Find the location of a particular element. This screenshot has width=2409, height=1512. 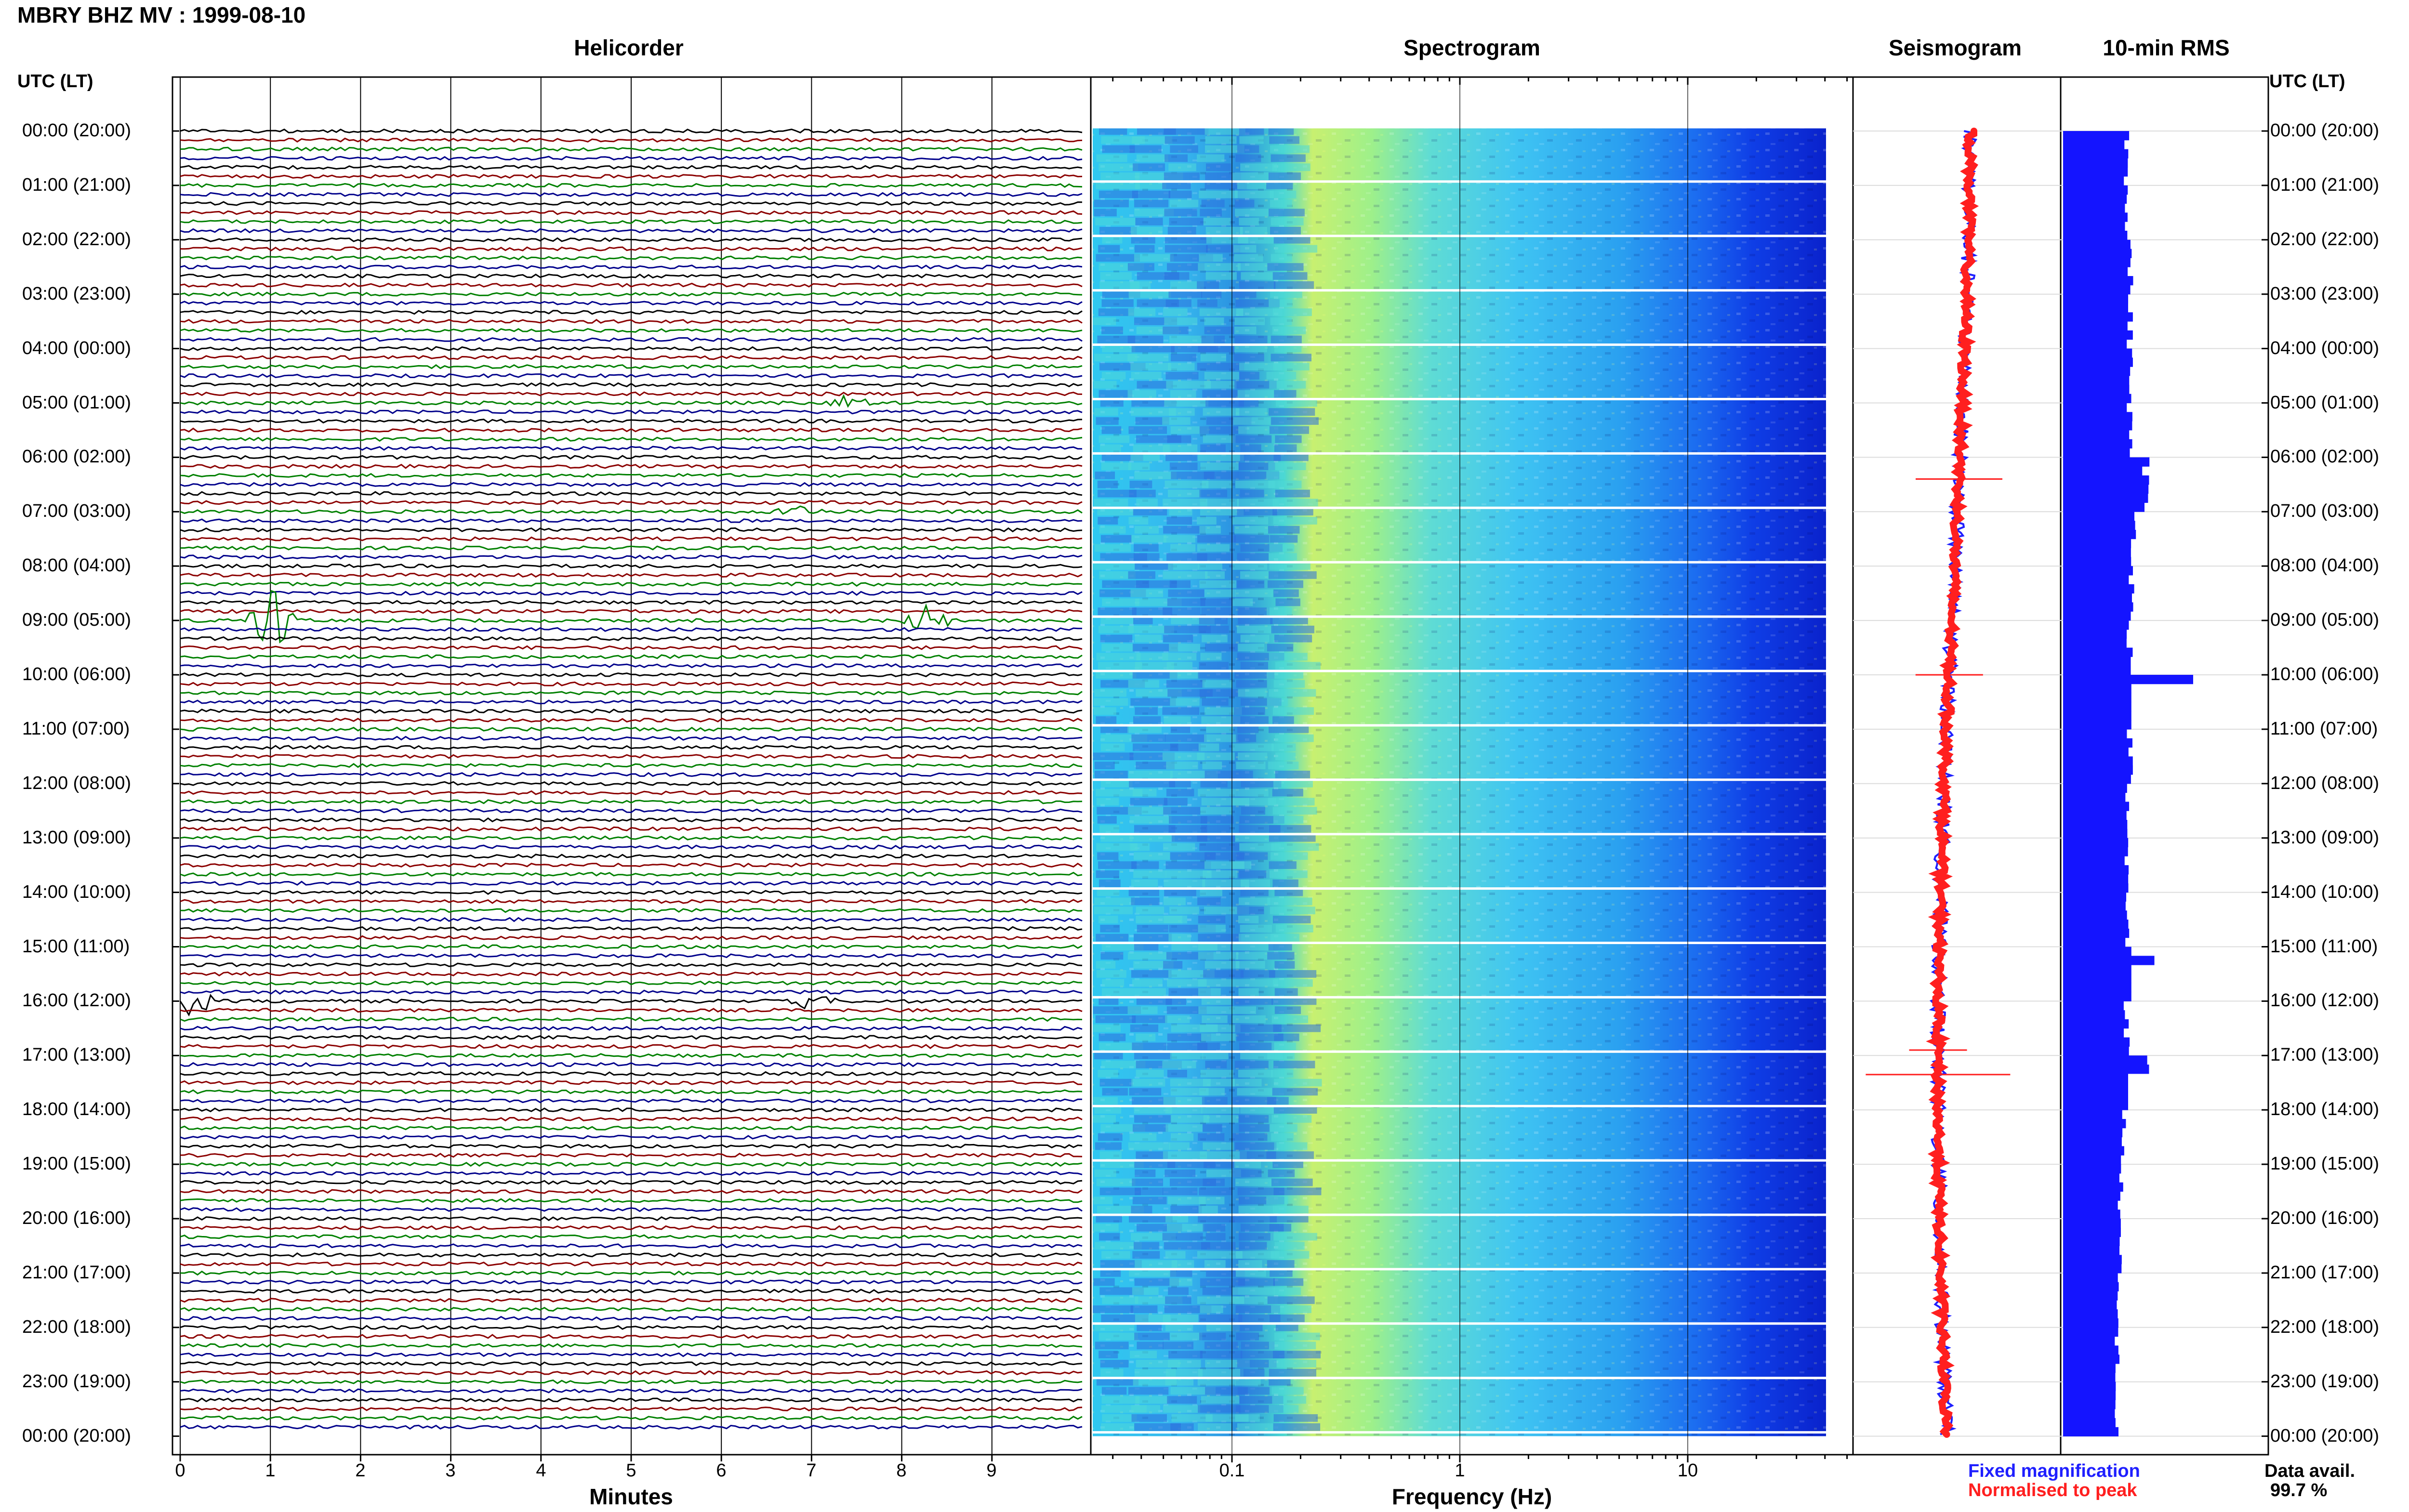

time-label-right: 00:00 (20:00) is located at coordinates (2325, 130).